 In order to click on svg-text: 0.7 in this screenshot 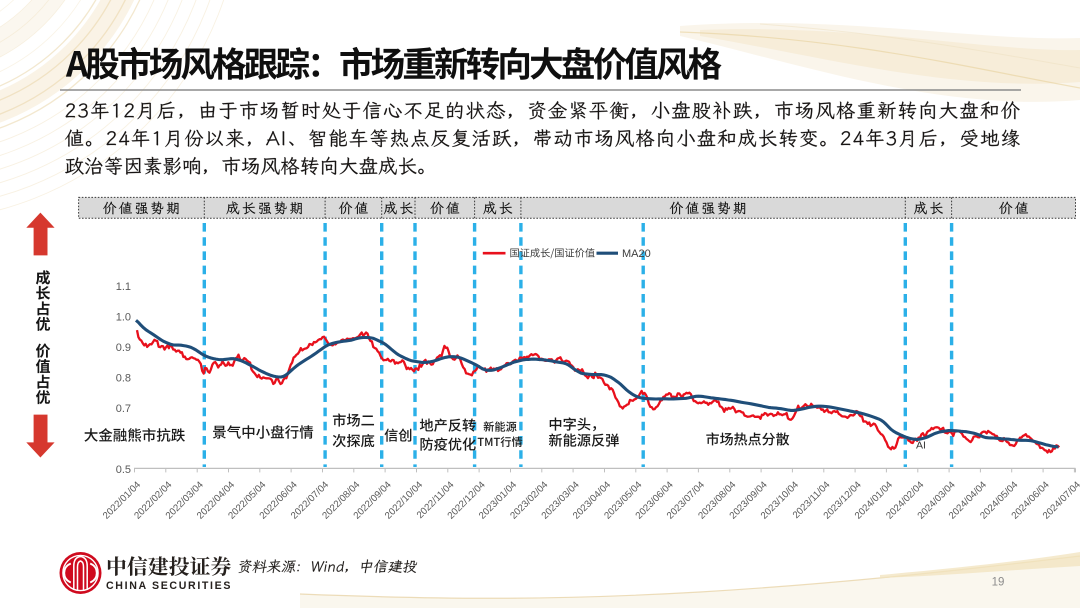, I will do `click(123, 409)`.